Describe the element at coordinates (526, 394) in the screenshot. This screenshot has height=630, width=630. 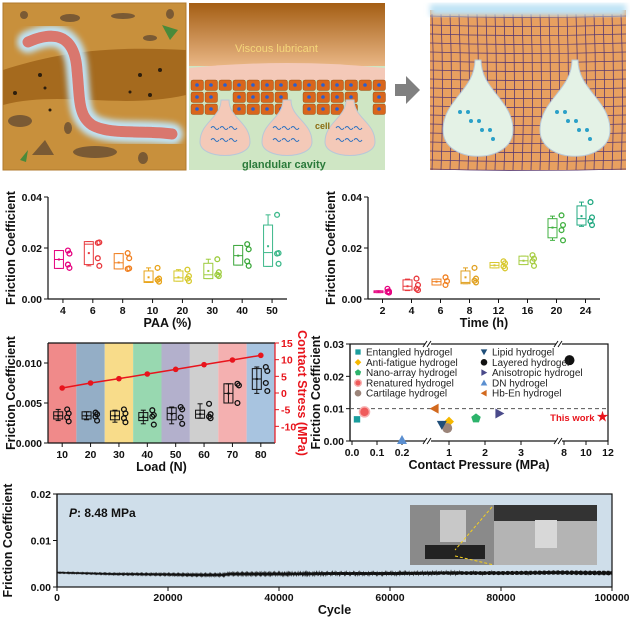
I see `legend-label: Hb-En hydrogel` at that location.